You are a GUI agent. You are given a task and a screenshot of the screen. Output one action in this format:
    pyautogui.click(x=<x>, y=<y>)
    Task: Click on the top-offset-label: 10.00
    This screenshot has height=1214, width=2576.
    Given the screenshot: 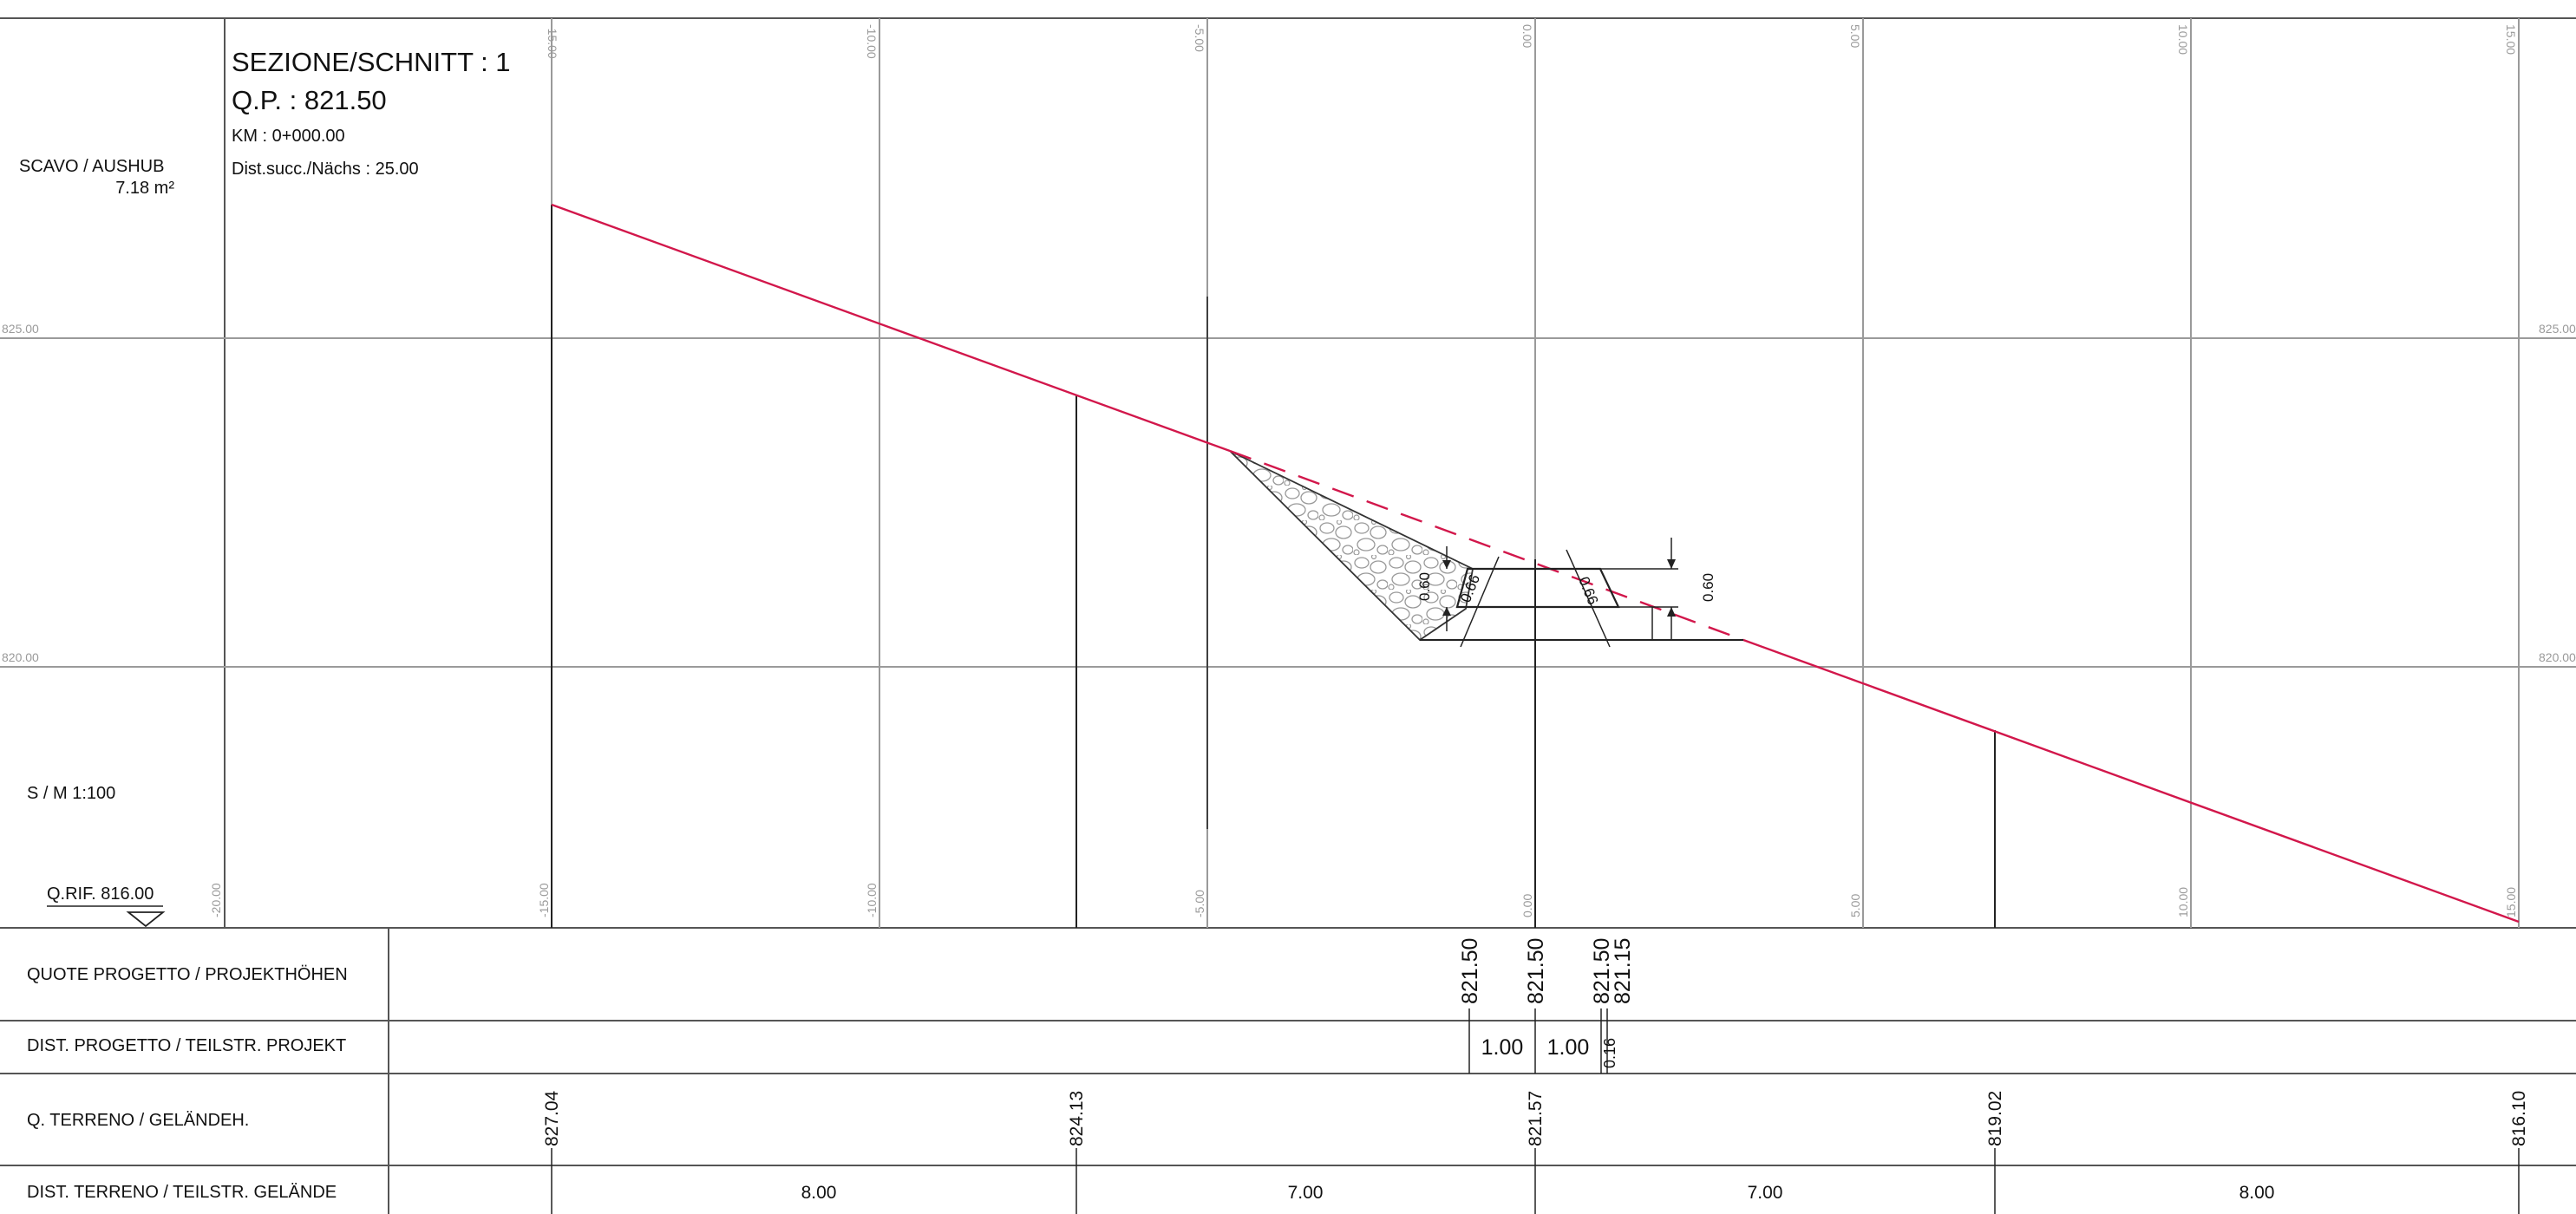 What is the action you would take?
    pyautogui.click(x=2183, y=39)
    